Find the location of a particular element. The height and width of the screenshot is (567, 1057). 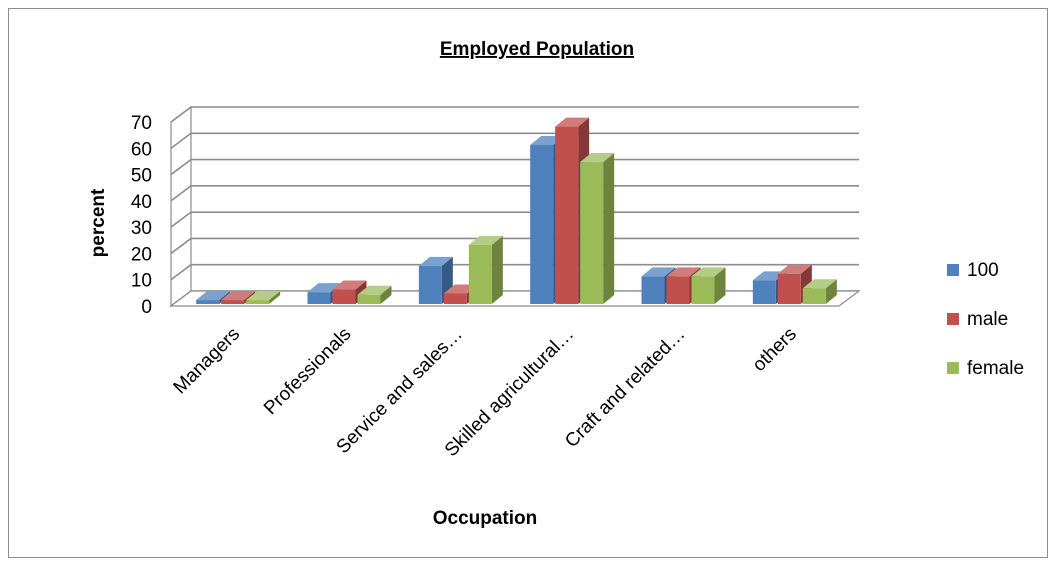

chart-title: Employed Population is located at coordinates (537, 49).